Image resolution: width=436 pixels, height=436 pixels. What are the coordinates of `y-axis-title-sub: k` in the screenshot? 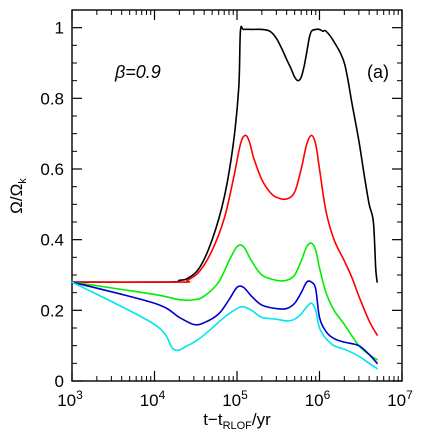 It's located at (23, 181).